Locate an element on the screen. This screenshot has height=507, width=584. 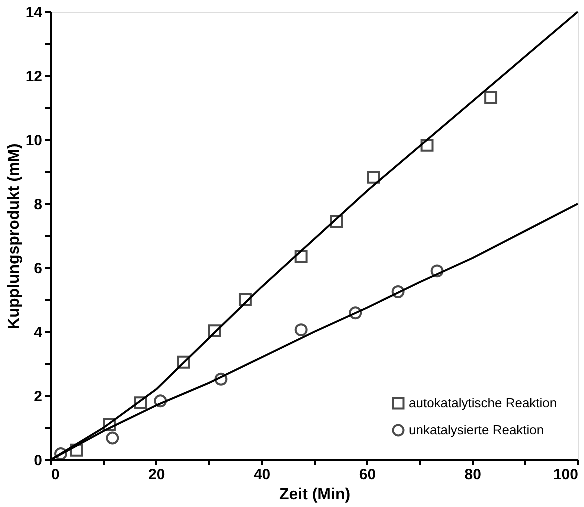
y-axis-title: Kupplungsprodukt (mM) is located at coordinates (14, 237).